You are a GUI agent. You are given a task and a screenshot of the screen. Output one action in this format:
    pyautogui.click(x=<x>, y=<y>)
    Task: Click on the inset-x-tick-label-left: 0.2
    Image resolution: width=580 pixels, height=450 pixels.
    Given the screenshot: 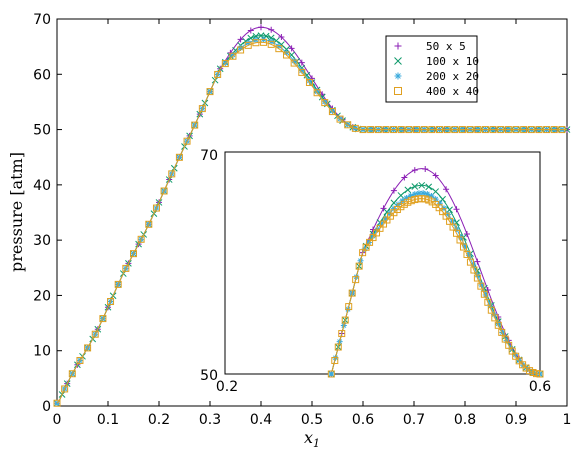 What is the action you would take?
    pyautogui.click(x=227, y=387)
    